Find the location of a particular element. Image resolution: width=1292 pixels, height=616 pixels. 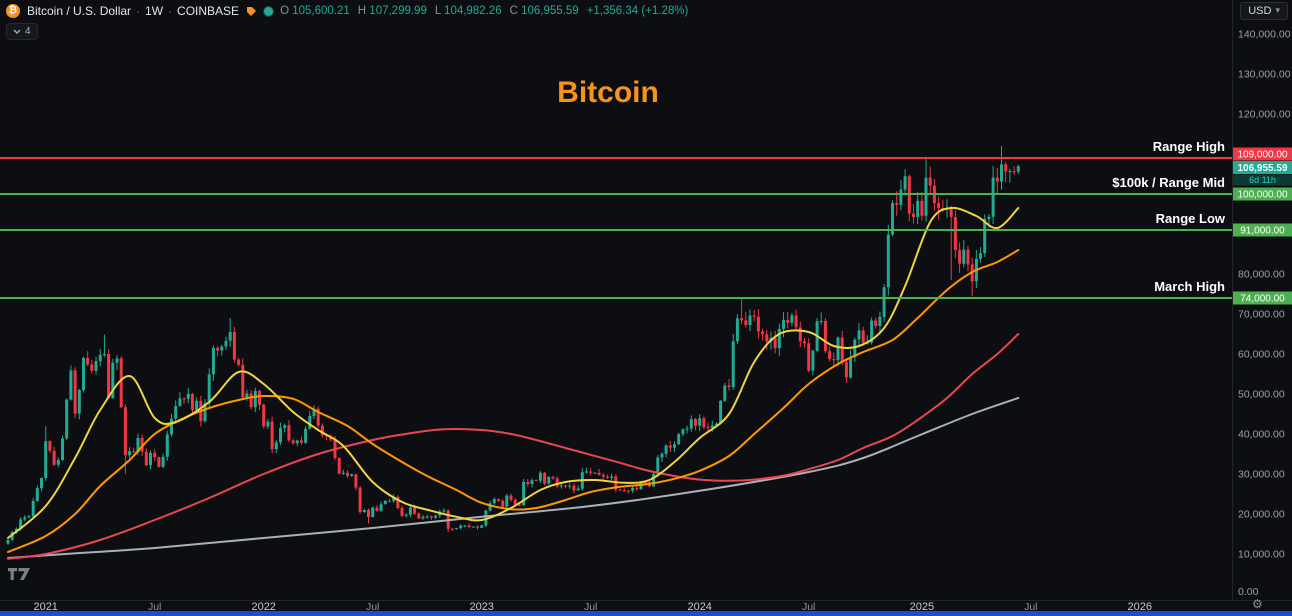

level-label: $100k / Range Mid is located at coordinates (1168, 182).